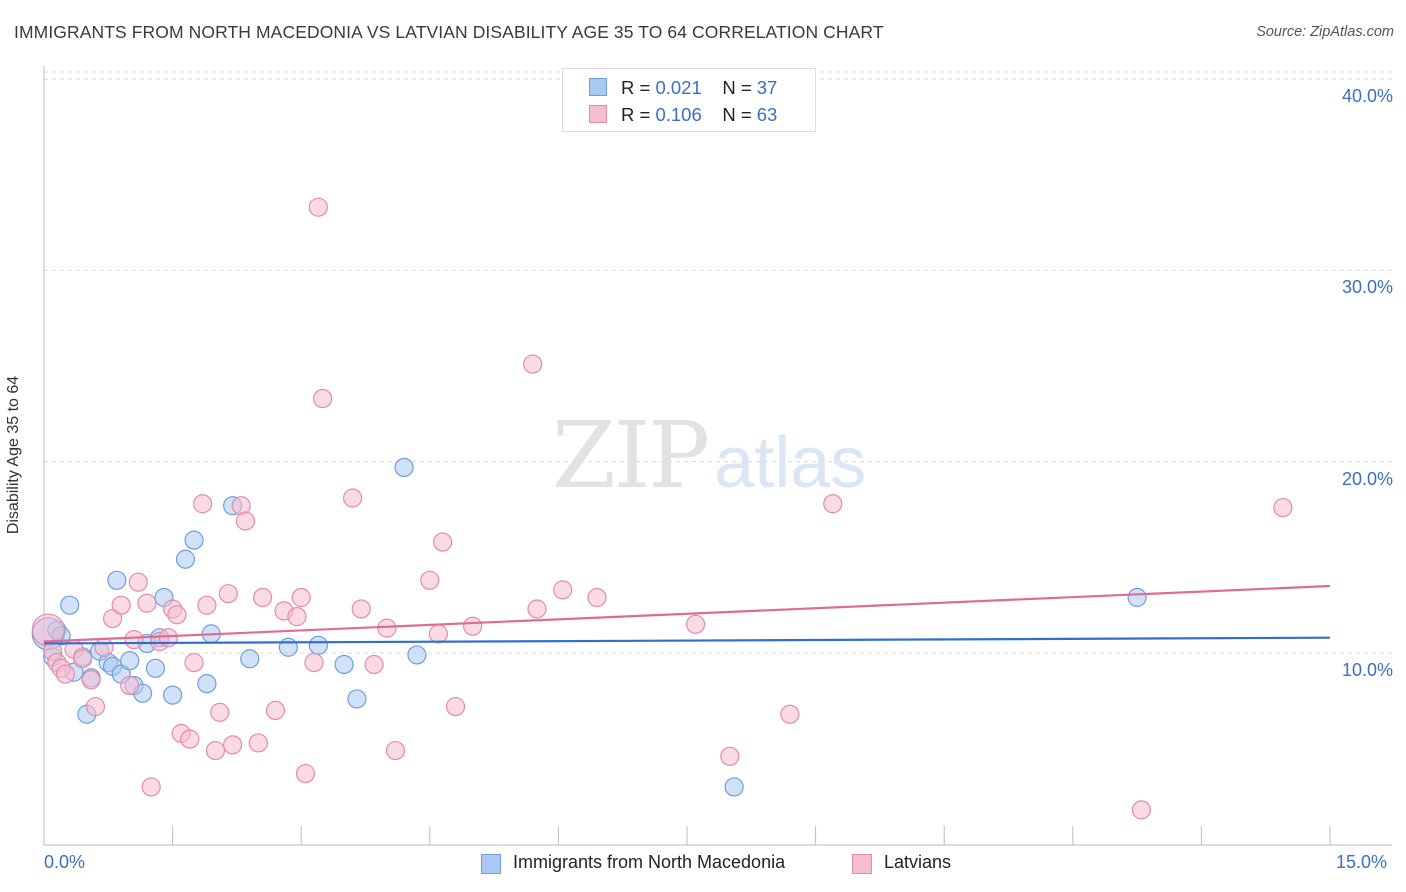 The width and height of the screenshot is (1406, 892). Describe the element at coordinates (739, 114) in the screenshot. I see `legend-n-label-2: N =` at that location.